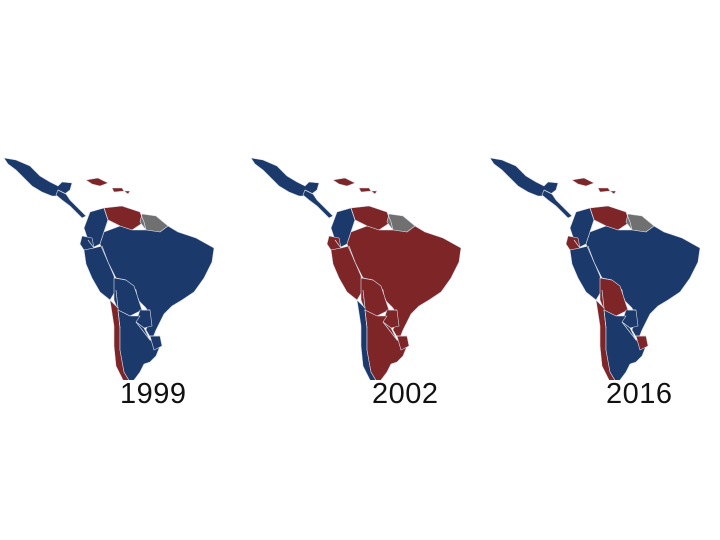 The height and width of the screenshot is (540, 720). I want to click on year-label: 2002, so click(405, 394).